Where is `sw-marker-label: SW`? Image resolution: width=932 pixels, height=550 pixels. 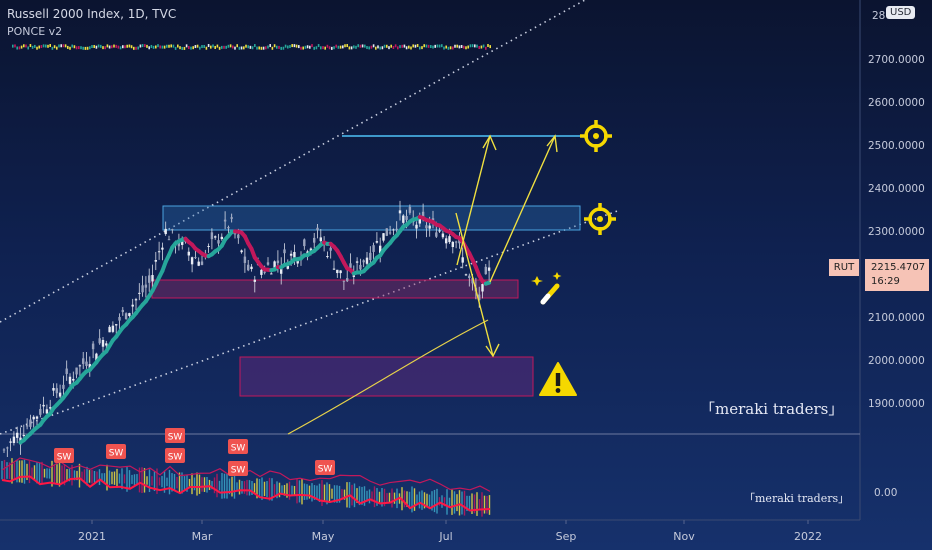
sw-marker-label: SW is located at coordinates (238, 471).